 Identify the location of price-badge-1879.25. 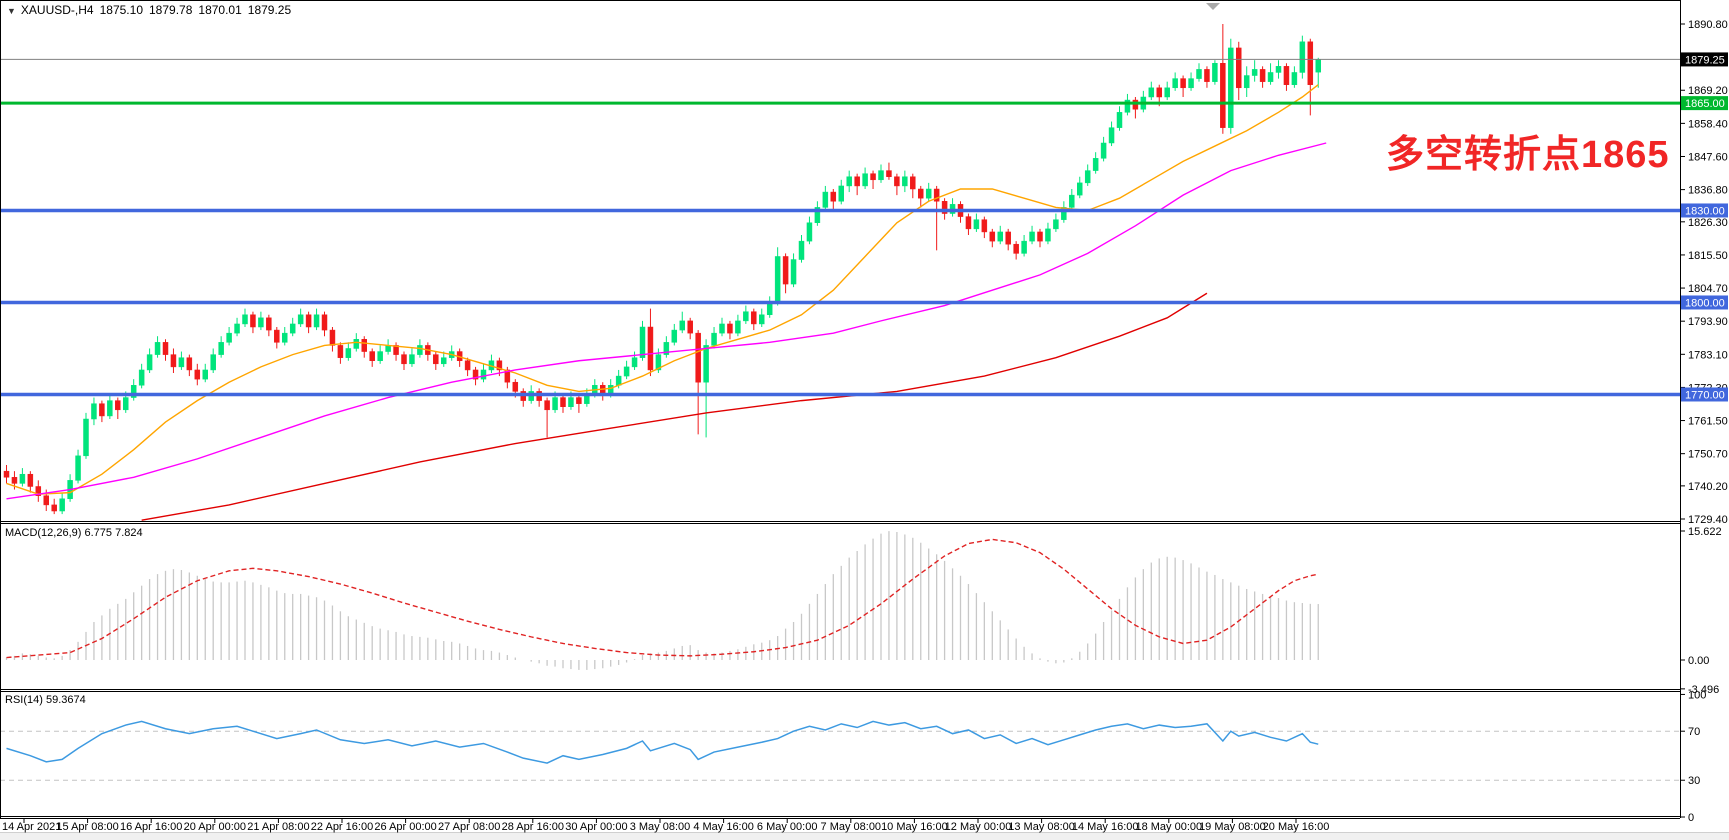
(1704, 59).